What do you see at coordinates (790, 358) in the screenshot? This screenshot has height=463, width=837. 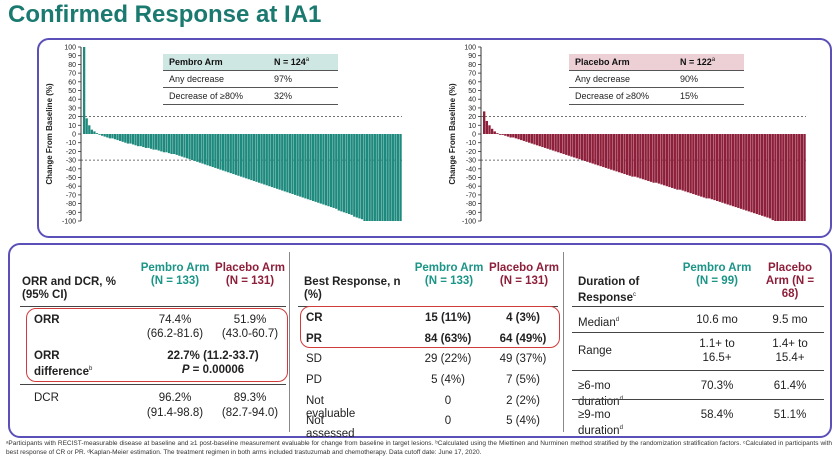 I see `range-placebo-end: 15.4+` at bounding box center [790, 358].